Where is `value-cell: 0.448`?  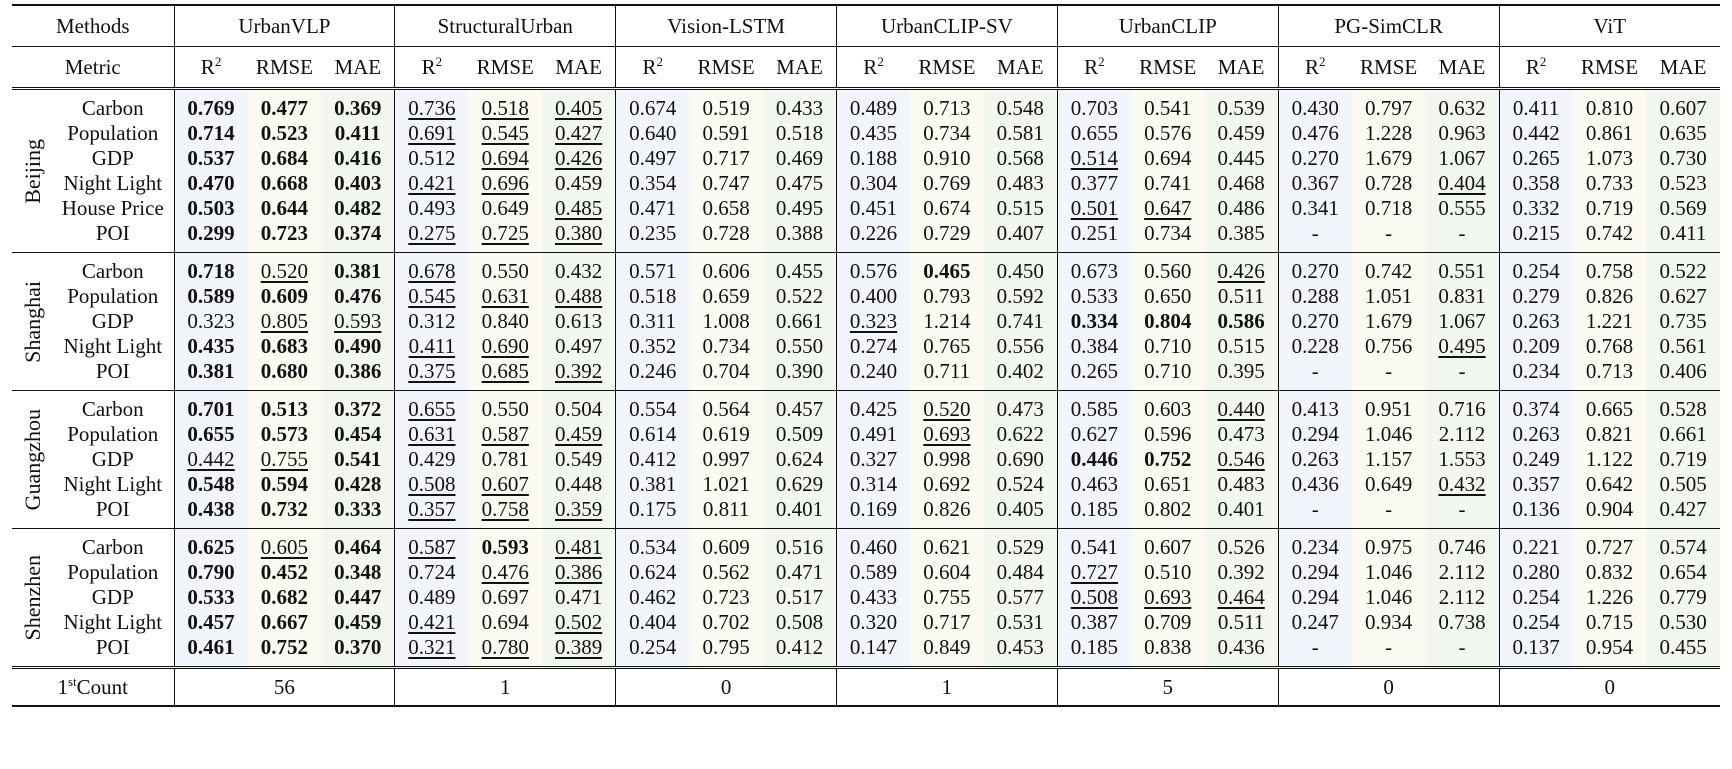
value-cell: 0.448 is located at coordinates (579, 484).